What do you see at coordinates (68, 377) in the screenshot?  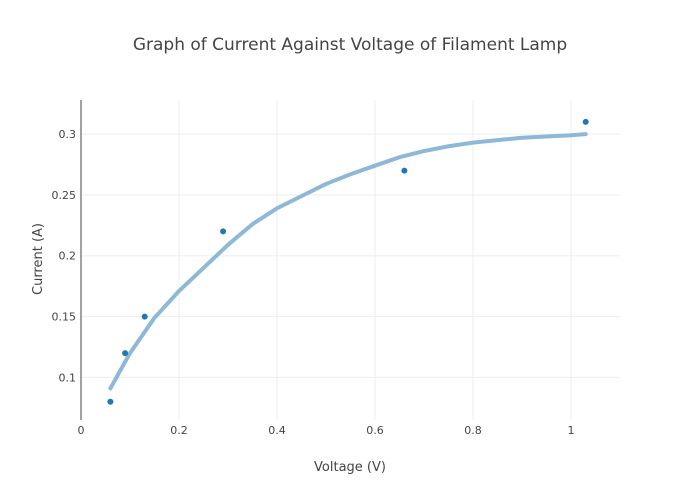 I see `y-tick-label: 0.1` at bounding box center [68, 377].